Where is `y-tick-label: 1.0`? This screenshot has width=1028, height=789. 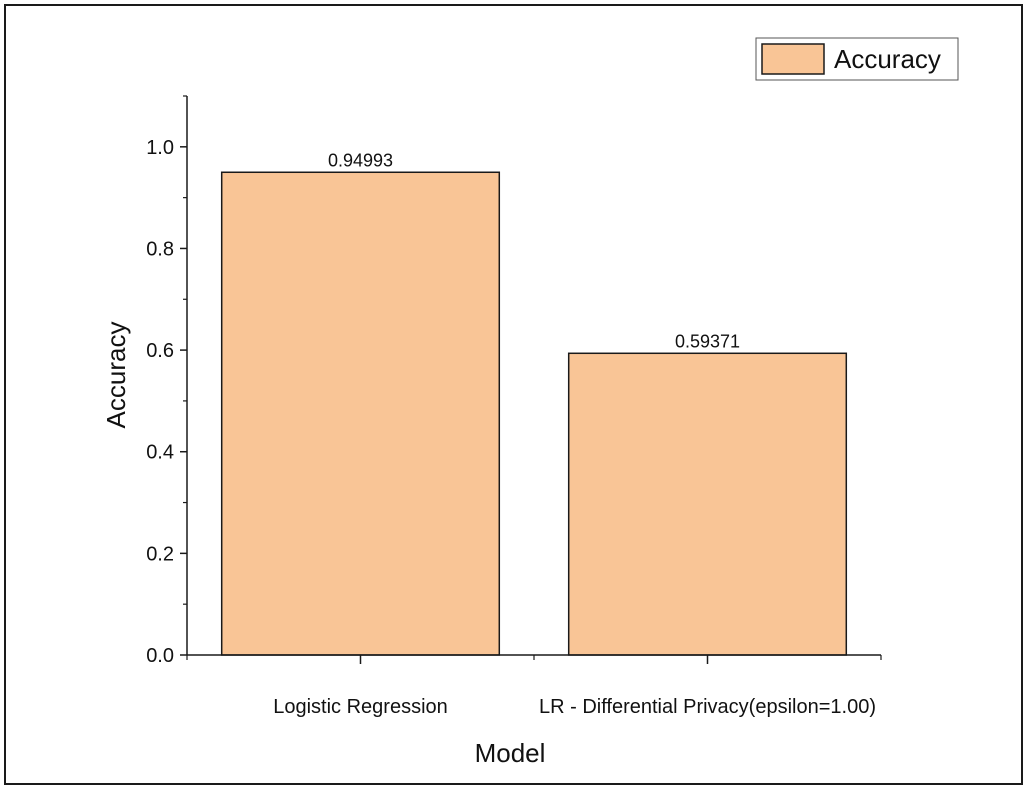 y-tick-label: 1.0 is located at coordinates (160, 148).